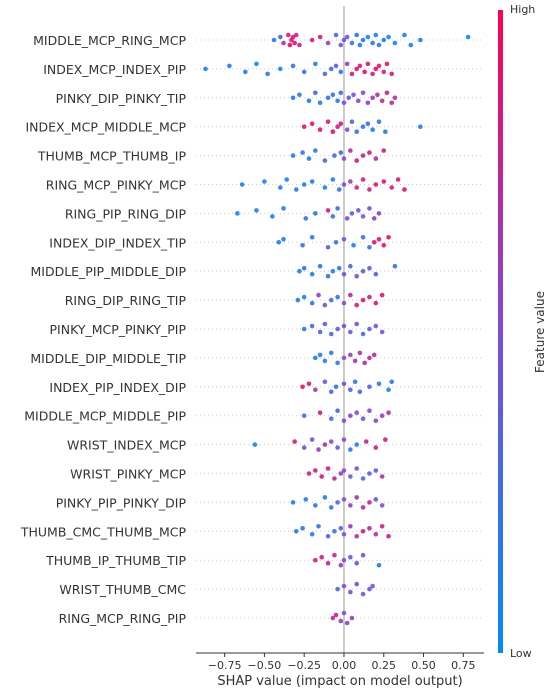 The width and height of the screenshot is (550, 691). What do you see at coordinates (423, 665) in the screenshot?
I see `x-tick-label: 0.50` at bounding box center [423, 665].